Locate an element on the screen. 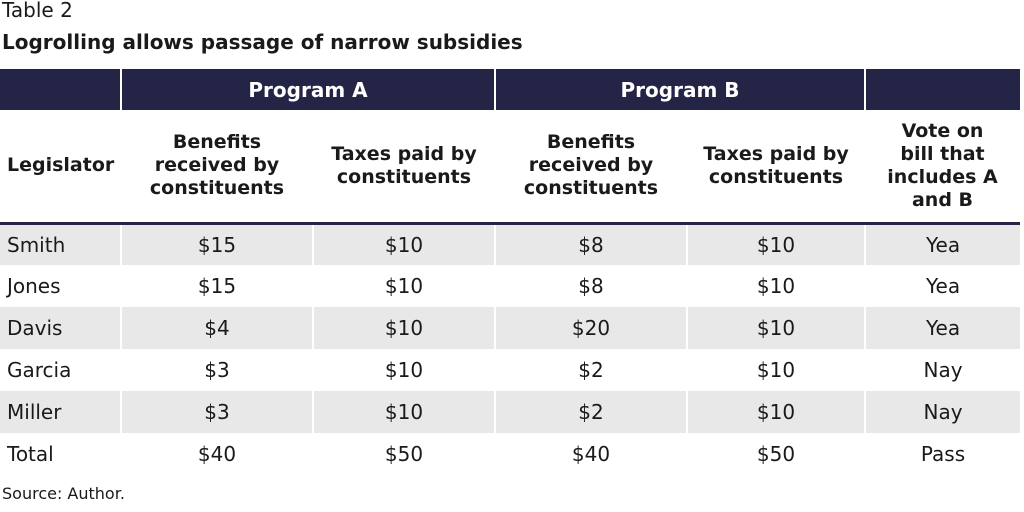 This screenshot has width=1024, height=512. table-row: Miller $3 $10 $2 $10 Nay is located at coordinates (510, 412).